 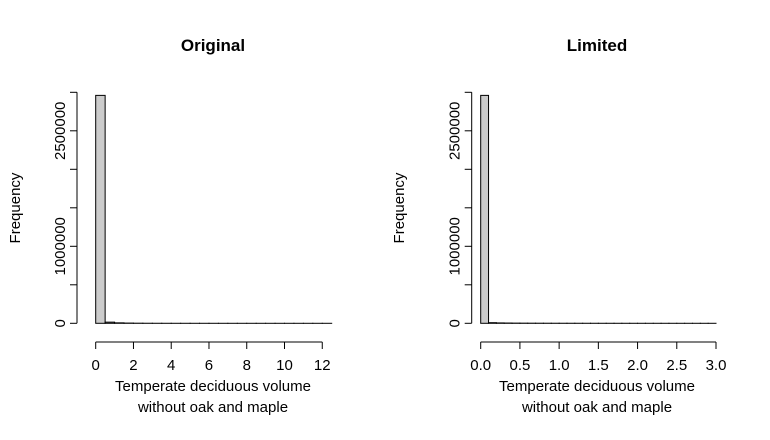 What do you see at coordinates (322, 365) in the screenshot?
I see `x-tick-label: 12` at bounding box center [322, 365].